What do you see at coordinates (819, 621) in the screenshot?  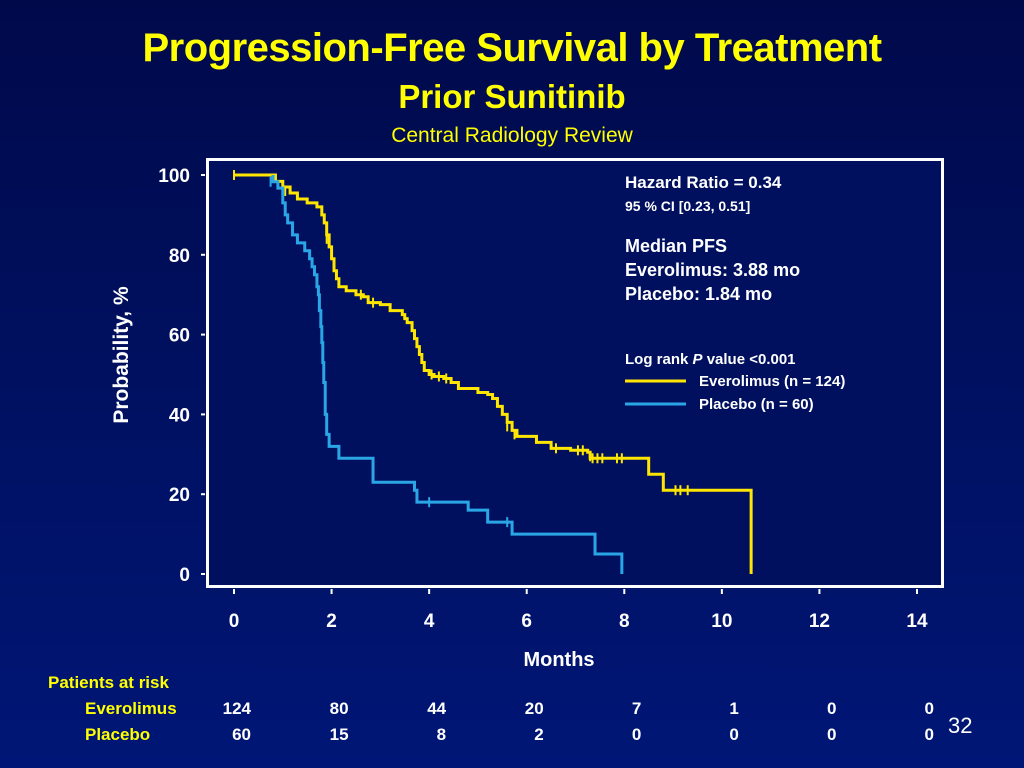 I see `x-tick-label: 12` at bounding box center [819, 621].